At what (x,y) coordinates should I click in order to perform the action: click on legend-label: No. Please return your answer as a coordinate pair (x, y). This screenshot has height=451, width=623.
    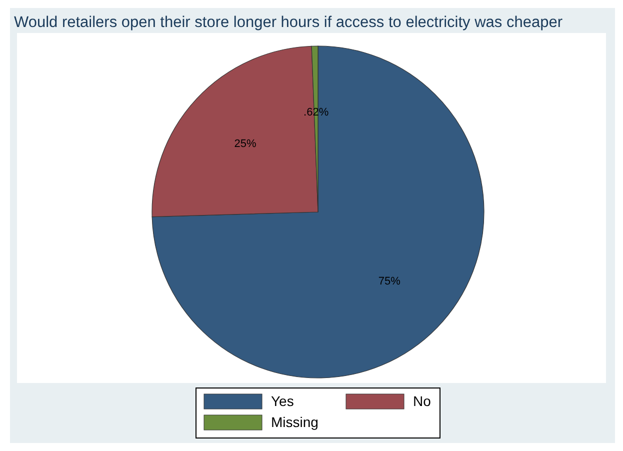
    Looking at the image, I should click on (422, 401).